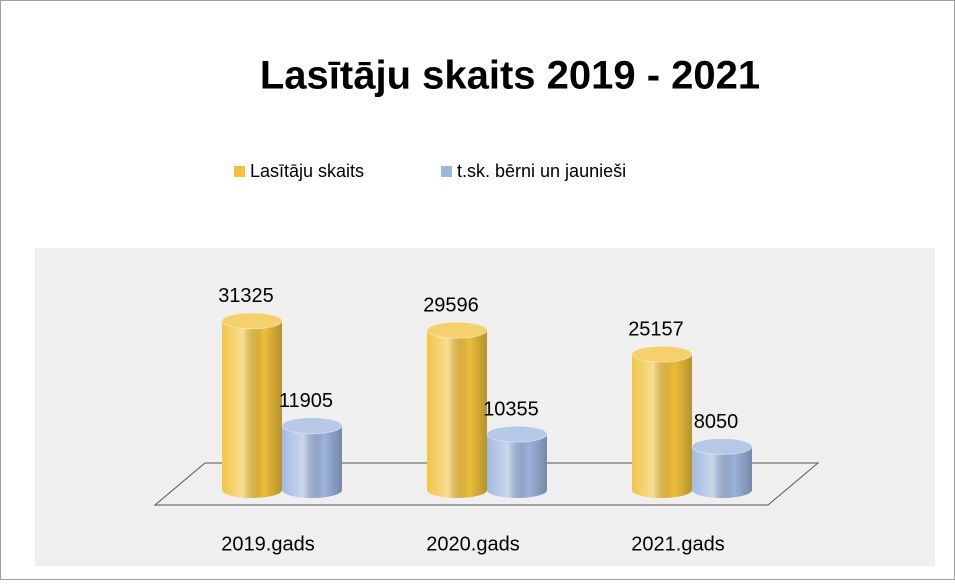  I want to click on legend-label: Lasītāju skaits, so click(307, 171).